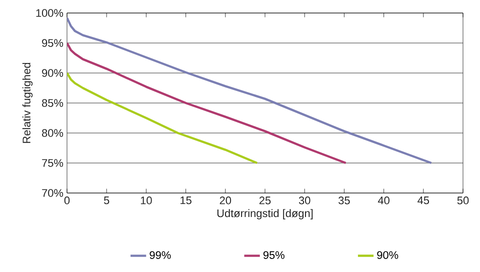  What do you see at coordinates (265, 214) in the screenshot?
I see `x-axis-title: Udtørringstid [døgn]` at bounding box center [265, 214].